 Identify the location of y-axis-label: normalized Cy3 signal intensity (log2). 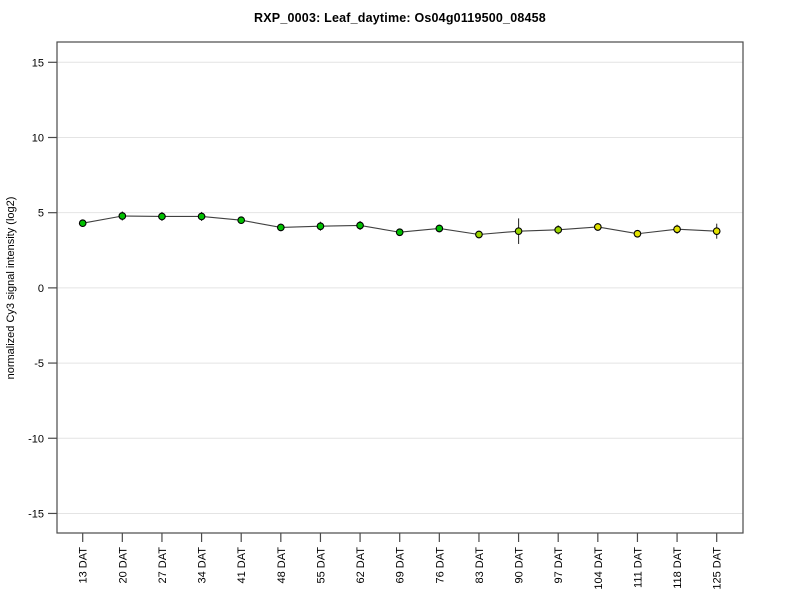
(11, 288).